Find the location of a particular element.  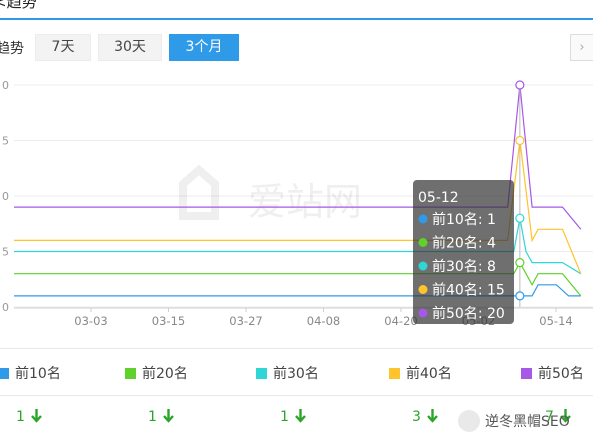

x-tick-label: 05-14 is located at coordinates (555, 321).